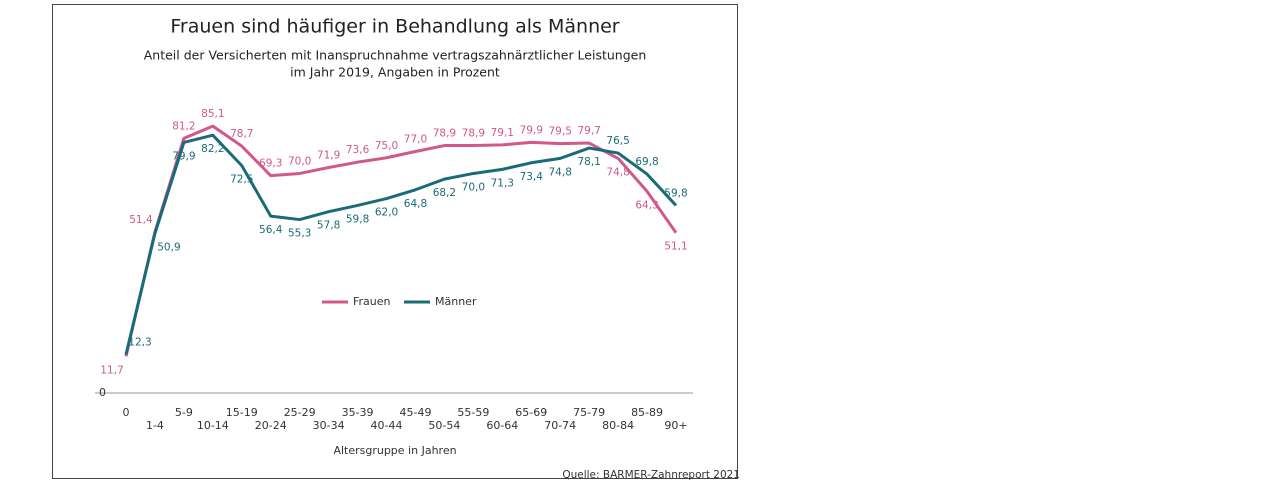 The width and height of the screenshot is (1280, 488). What do you see at coordinates (241, 134) in the screenshot?
I see `data-label: 78,7` at bounding box center [241, 134].